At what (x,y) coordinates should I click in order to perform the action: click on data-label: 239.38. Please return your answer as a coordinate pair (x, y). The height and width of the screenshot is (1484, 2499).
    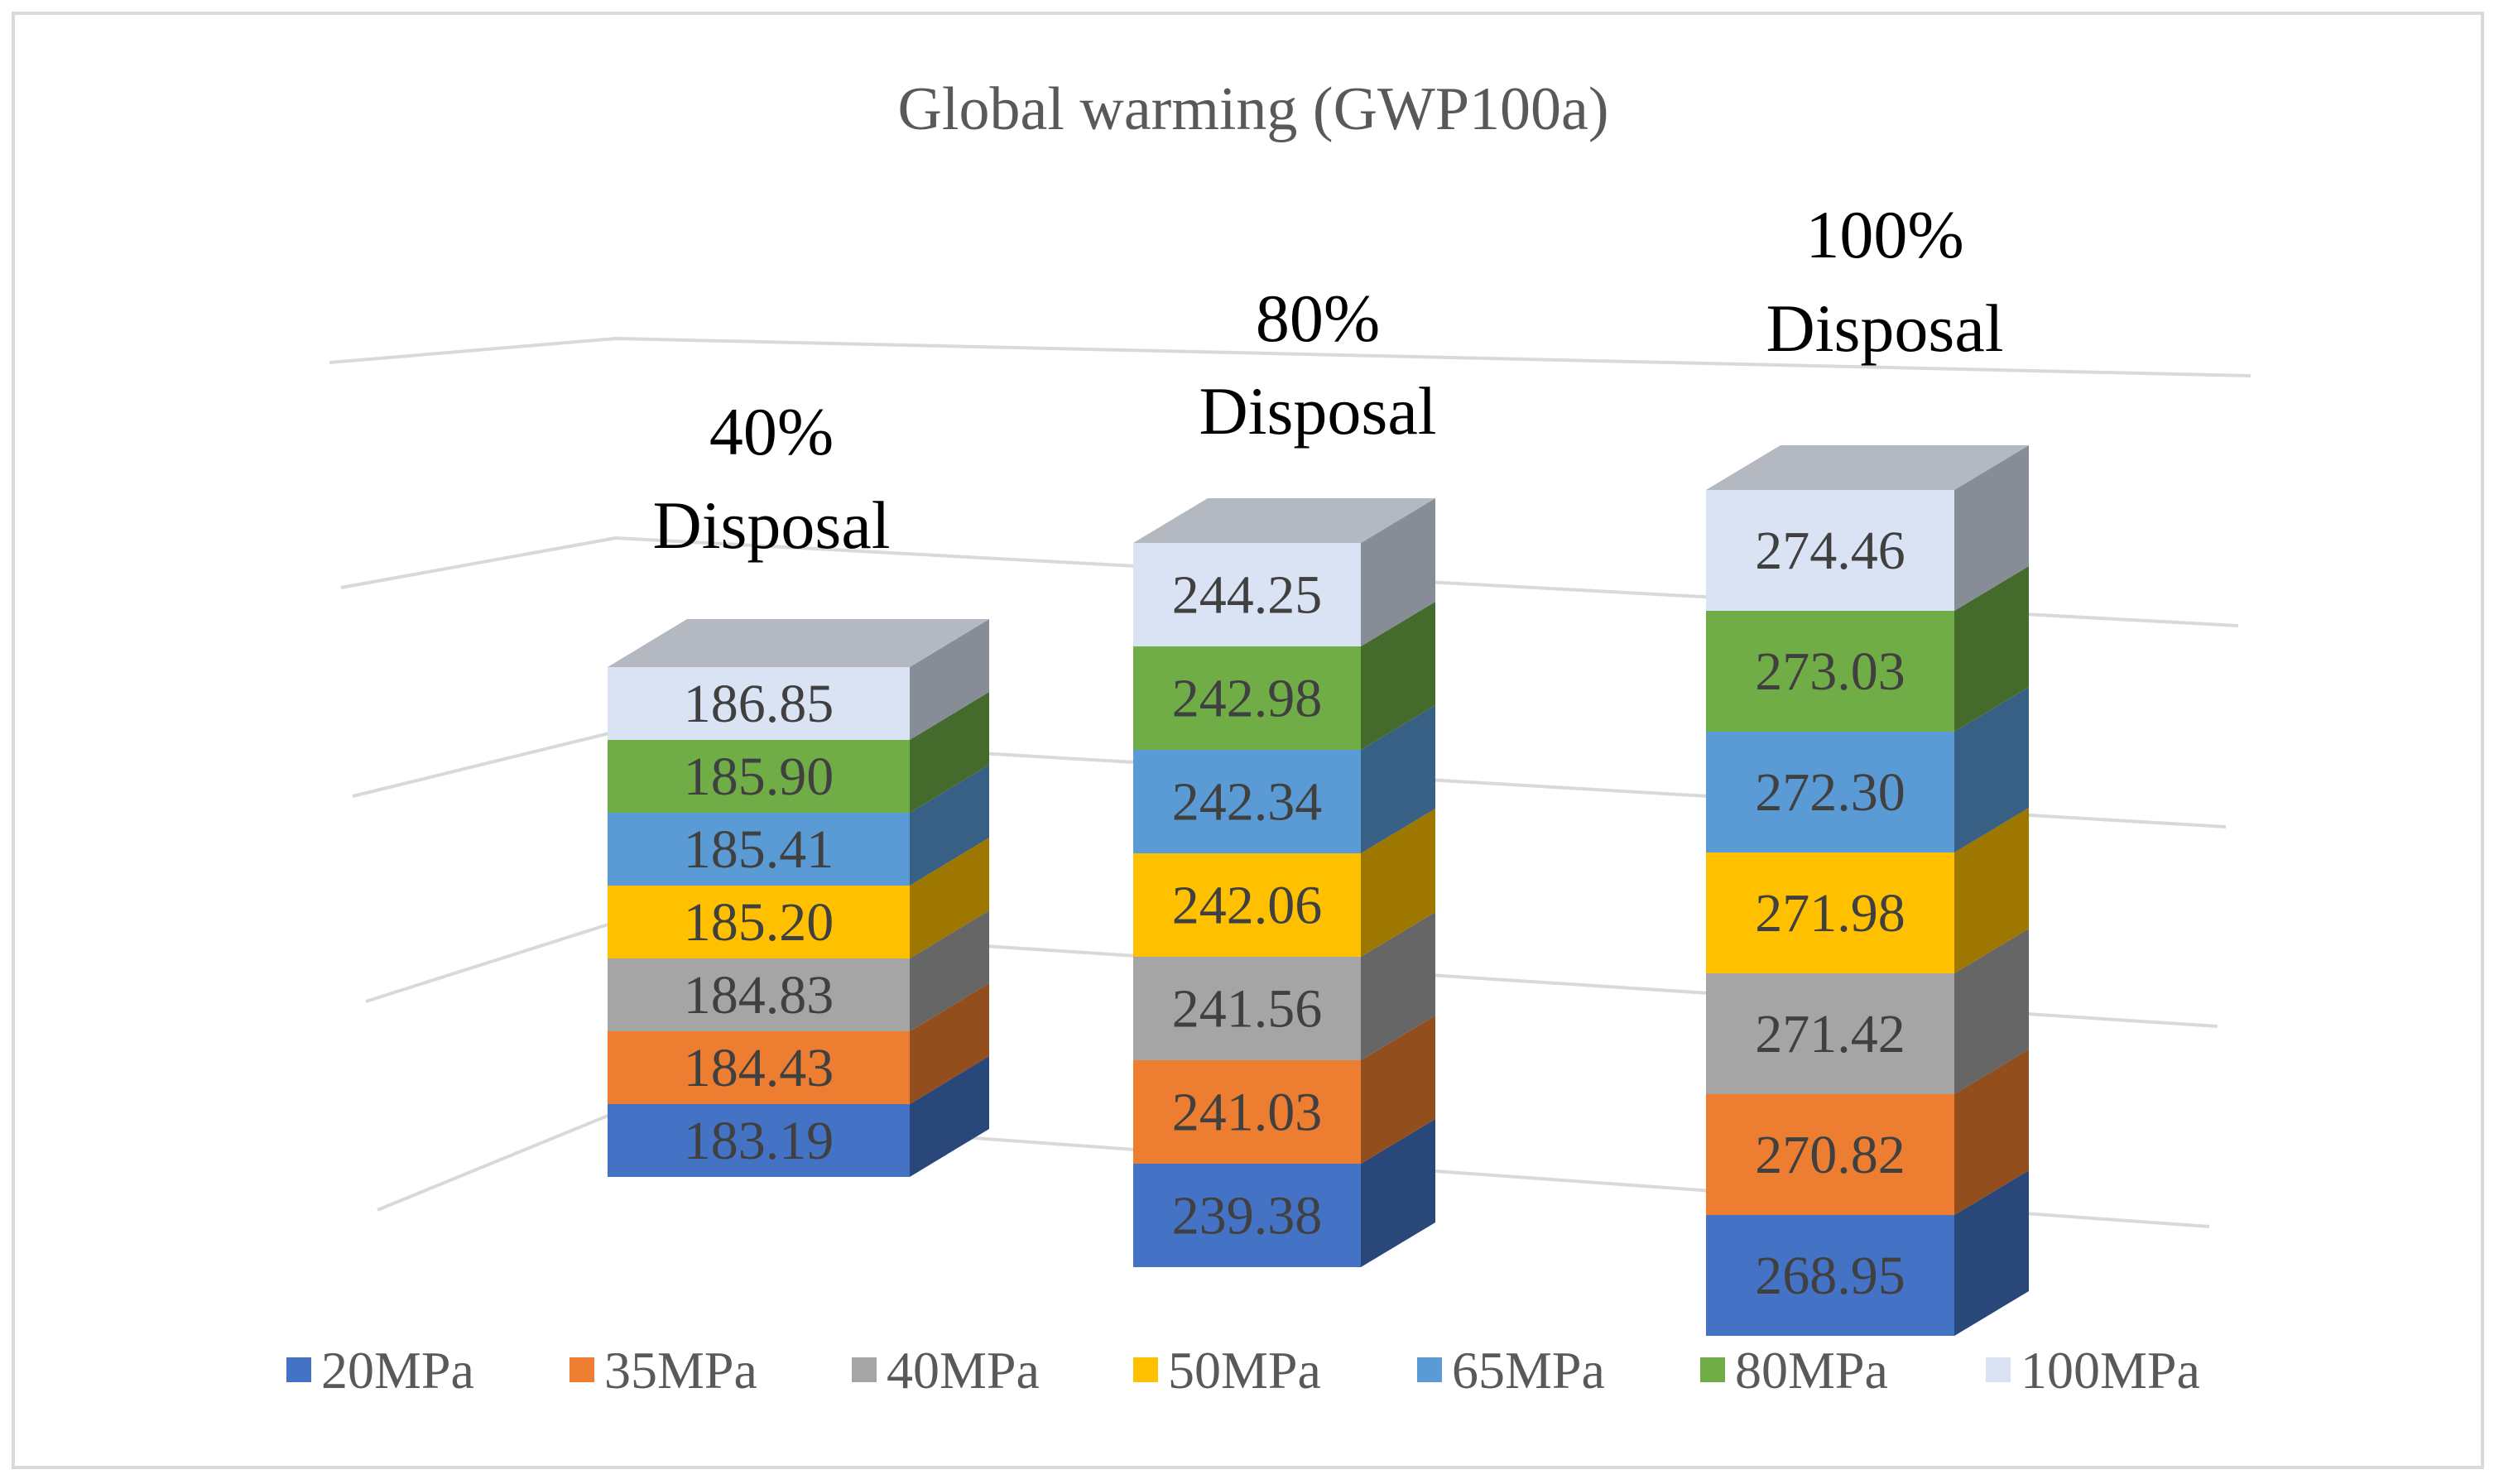
    Looking at the image, I should click on (1247, 1216).